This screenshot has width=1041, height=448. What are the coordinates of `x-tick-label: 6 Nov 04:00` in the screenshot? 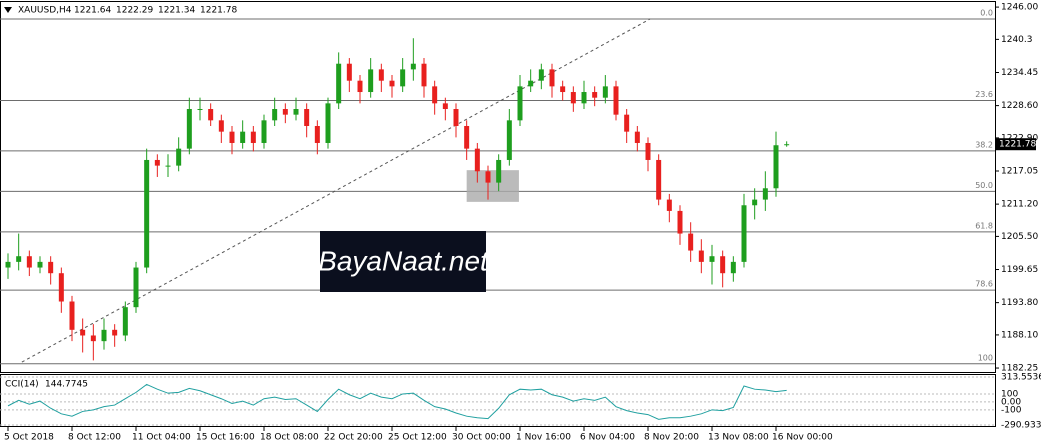 It's located at (607, 438).